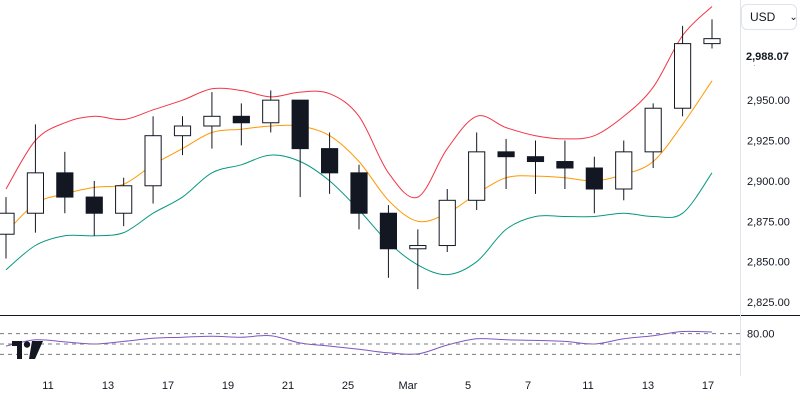  What do you see at coordinates (359, 342) in the screenshot?
I see `rsi-line` at bounding box center [359, 342].